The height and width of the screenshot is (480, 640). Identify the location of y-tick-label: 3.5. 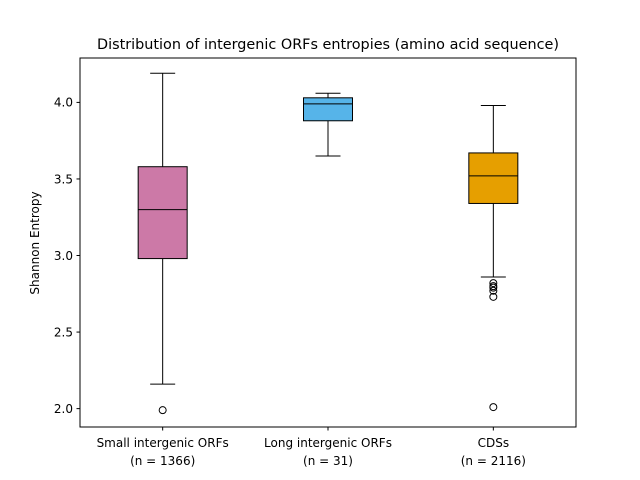
(63, 179).